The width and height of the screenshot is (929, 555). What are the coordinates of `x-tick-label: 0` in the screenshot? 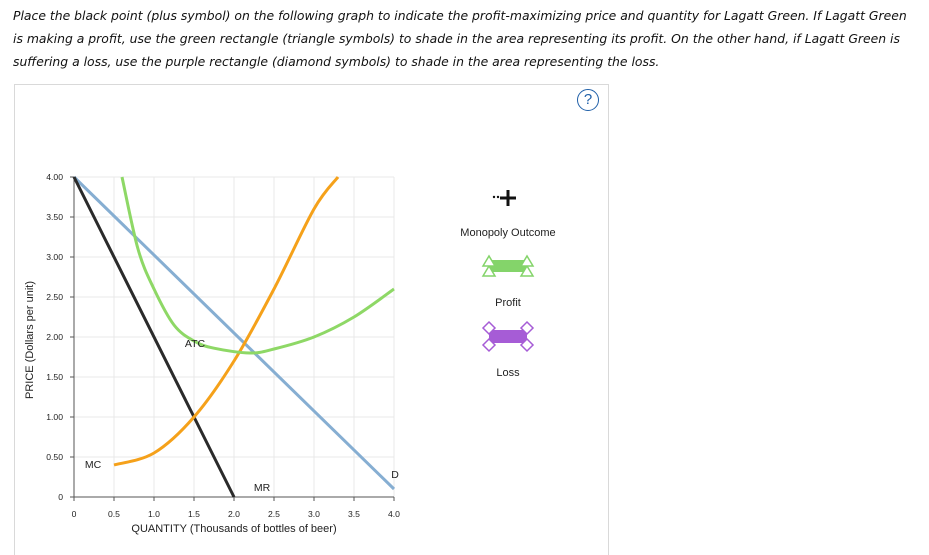 It's located at (74, 514).